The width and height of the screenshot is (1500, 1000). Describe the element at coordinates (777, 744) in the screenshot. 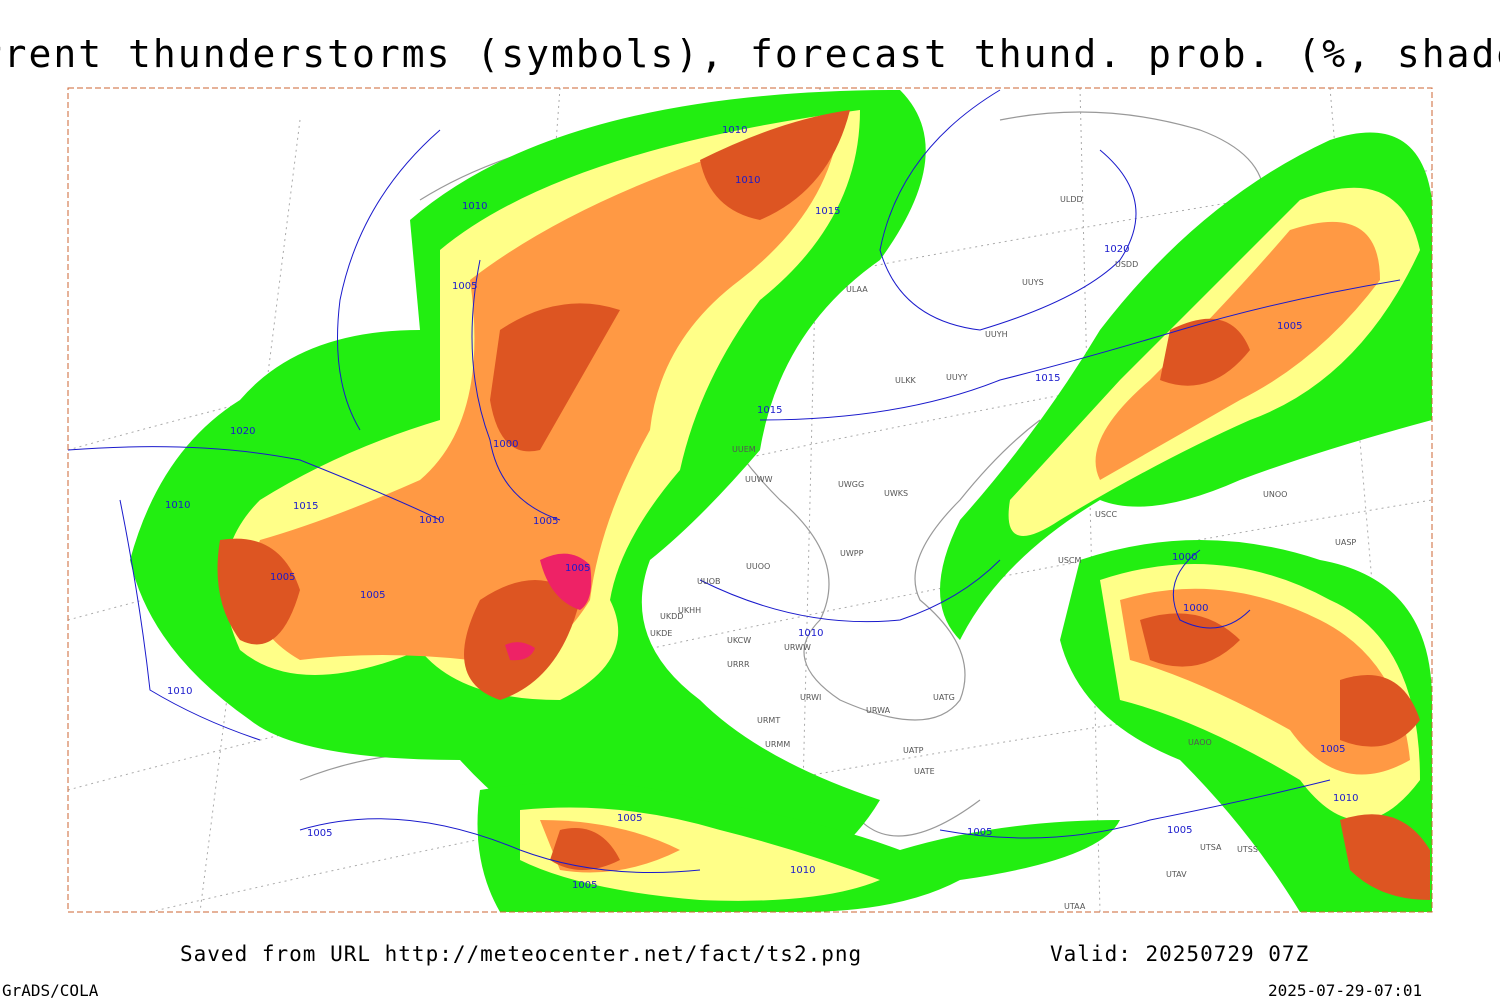

I see `station-label: URMM` at that location.